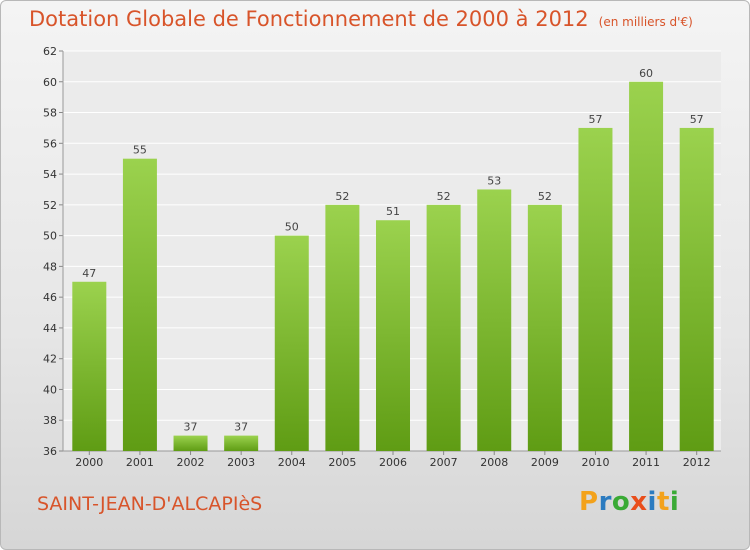  What do you see at coordinates (621, 502) in the screenshot?
I see `logo-letter: o` at bounding box center [621, 502].